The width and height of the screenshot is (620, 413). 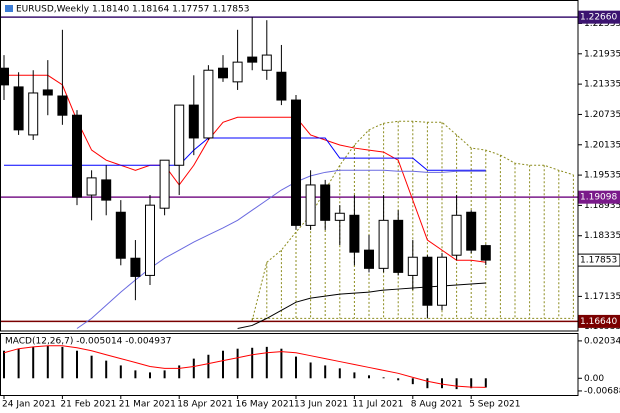 I want to click on macd-label: MACD(12,26,7) -0.005014 -0.004937, so click(x=88, y=342).